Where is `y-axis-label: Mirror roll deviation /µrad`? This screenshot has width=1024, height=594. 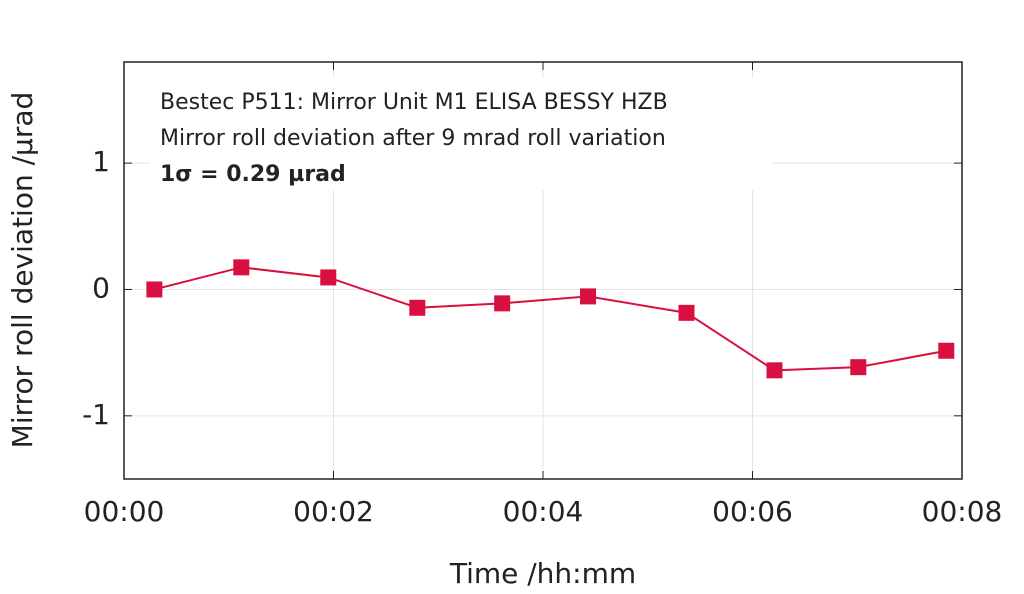 y-axis-label: Mirror roll deviation /µrad is located at coordinates (22, 270).